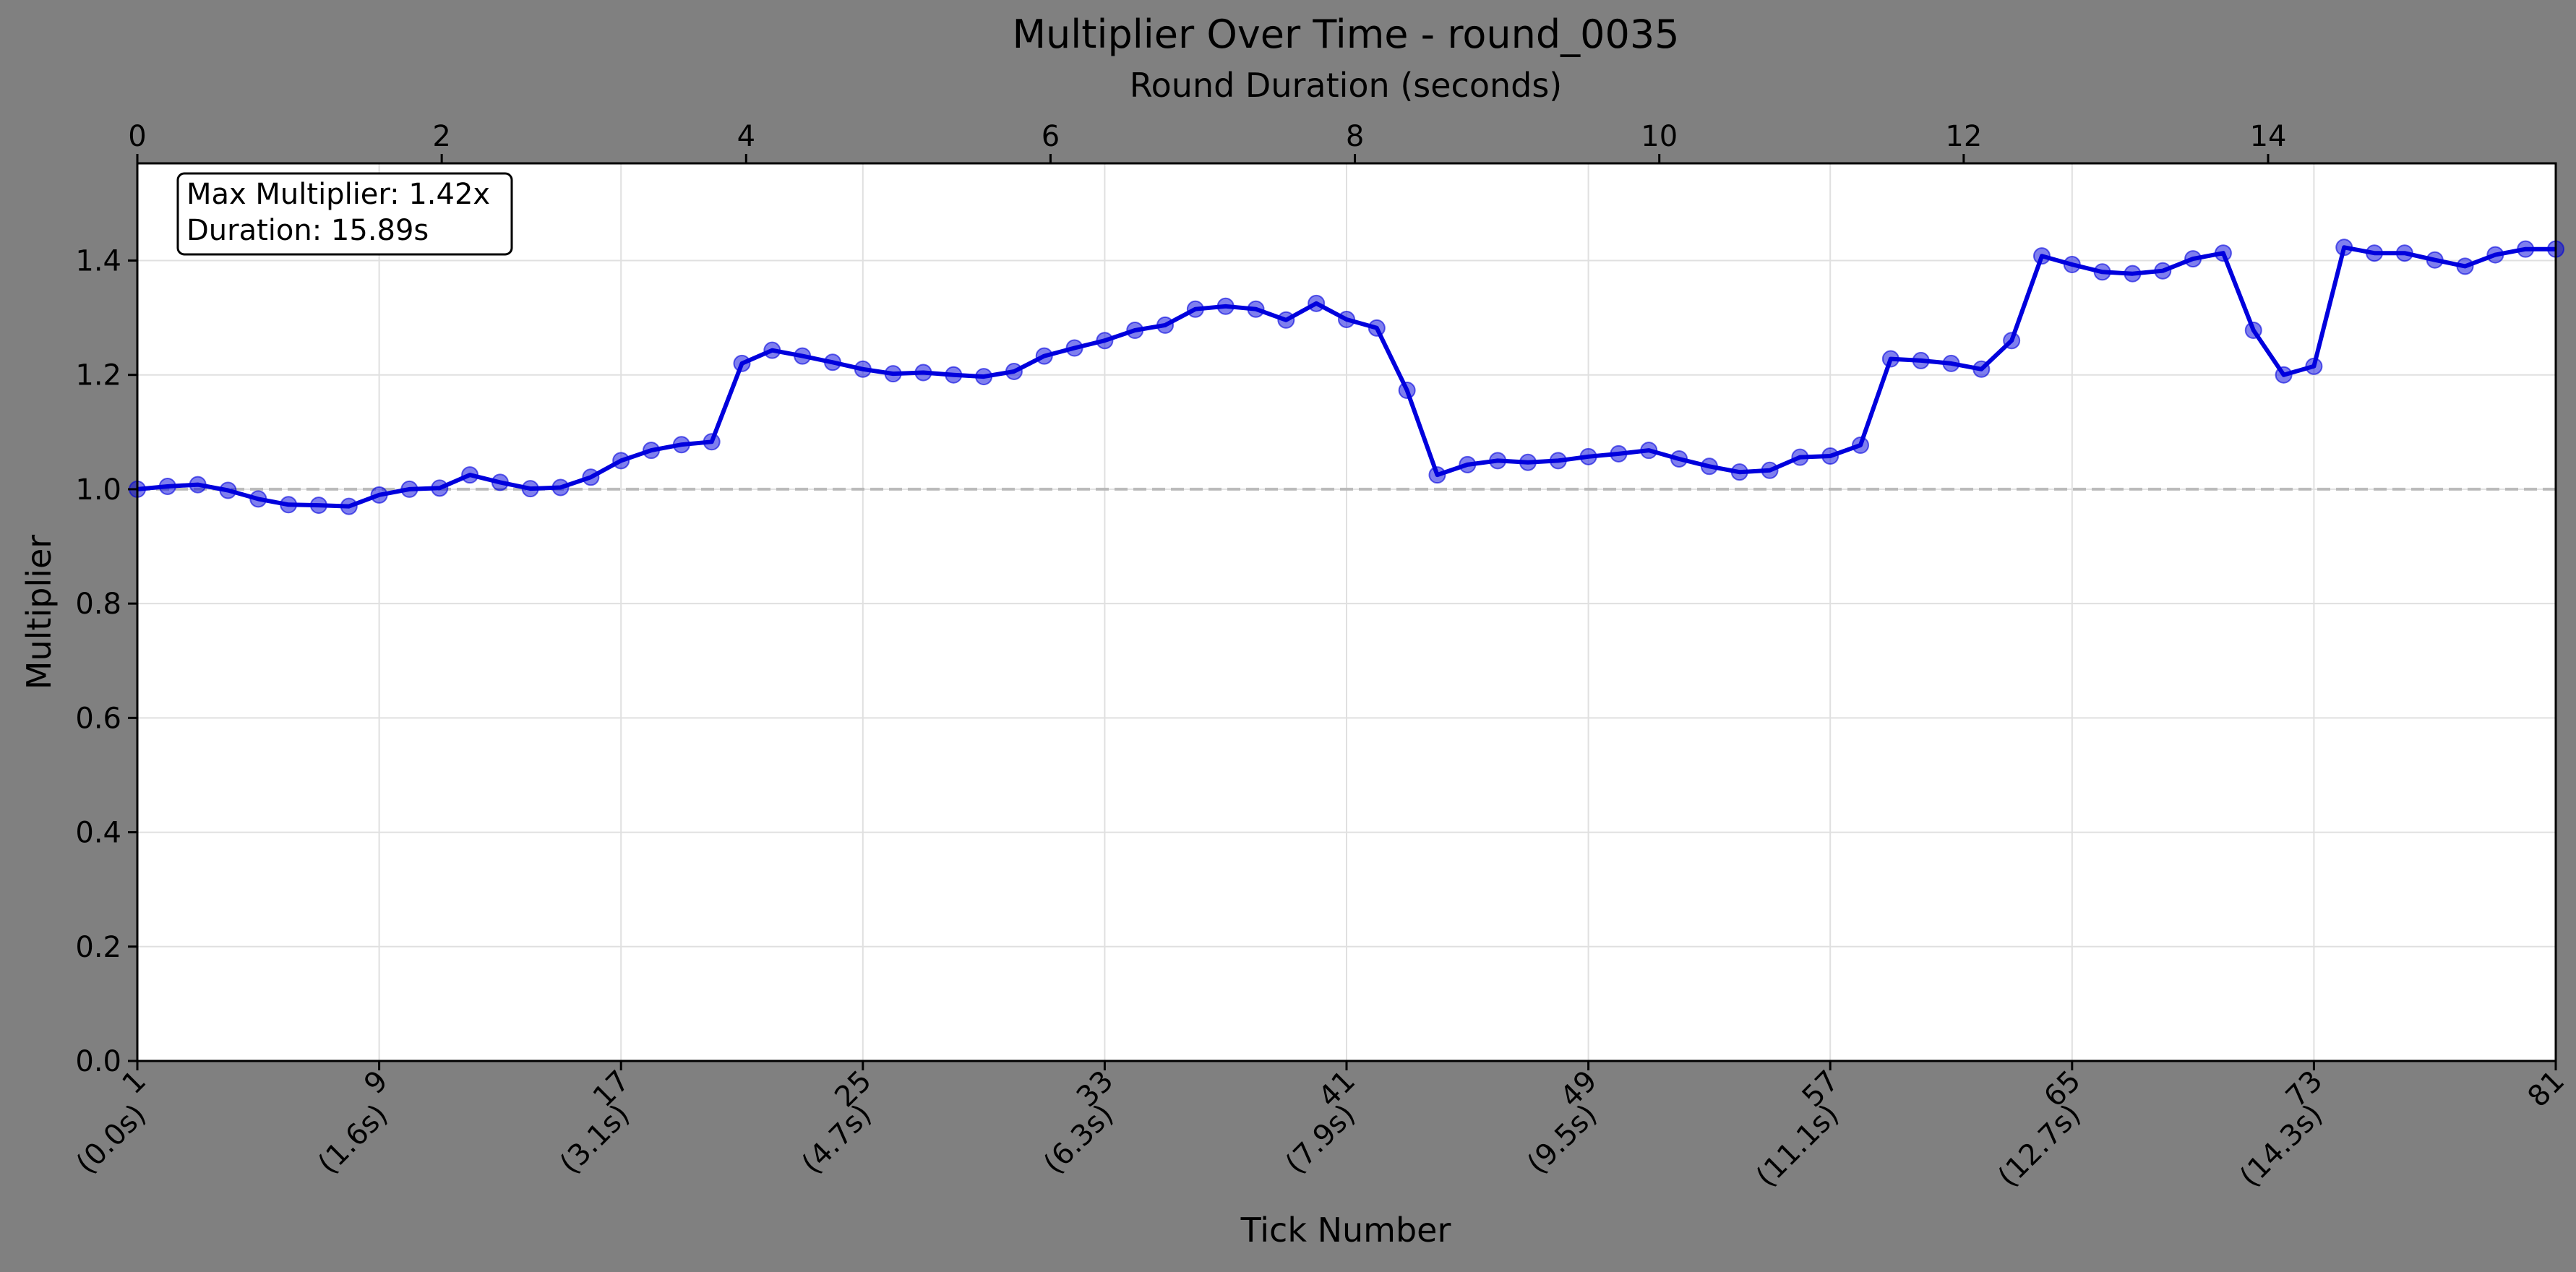  I want to click on x-tick-label: 1(0.0s), so click(112, 1123).